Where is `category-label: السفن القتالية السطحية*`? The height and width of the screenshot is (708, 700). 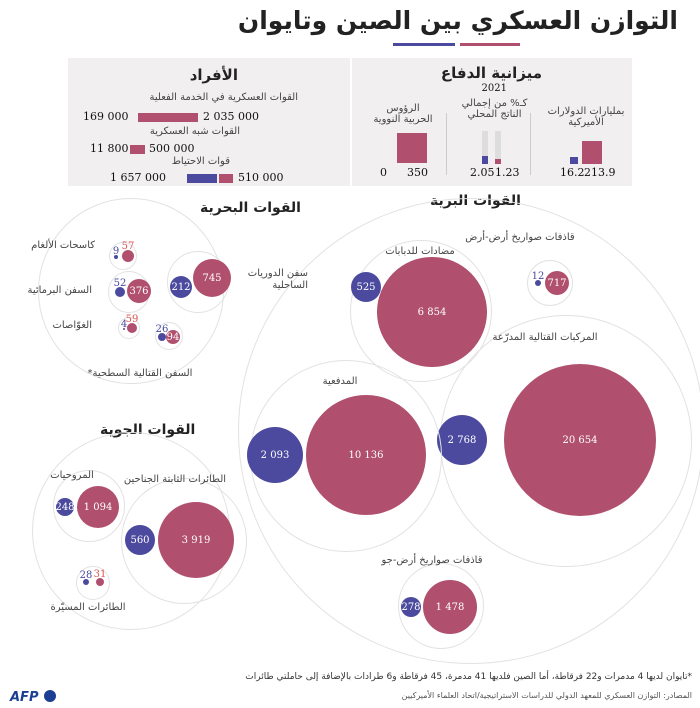 category-label: السفن القتالية السطحية* is located at coordinates (140, 373).